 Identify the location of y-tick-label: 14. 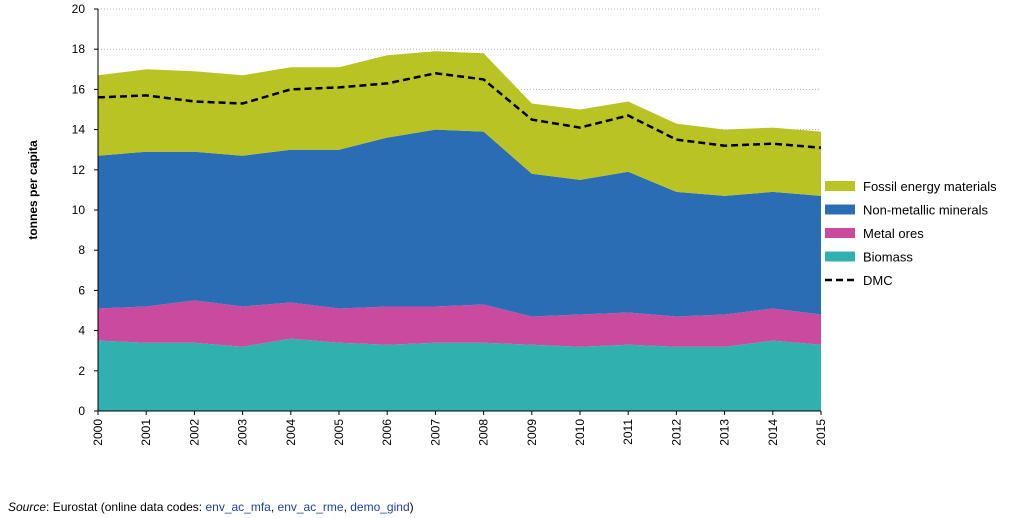
(79, 130).